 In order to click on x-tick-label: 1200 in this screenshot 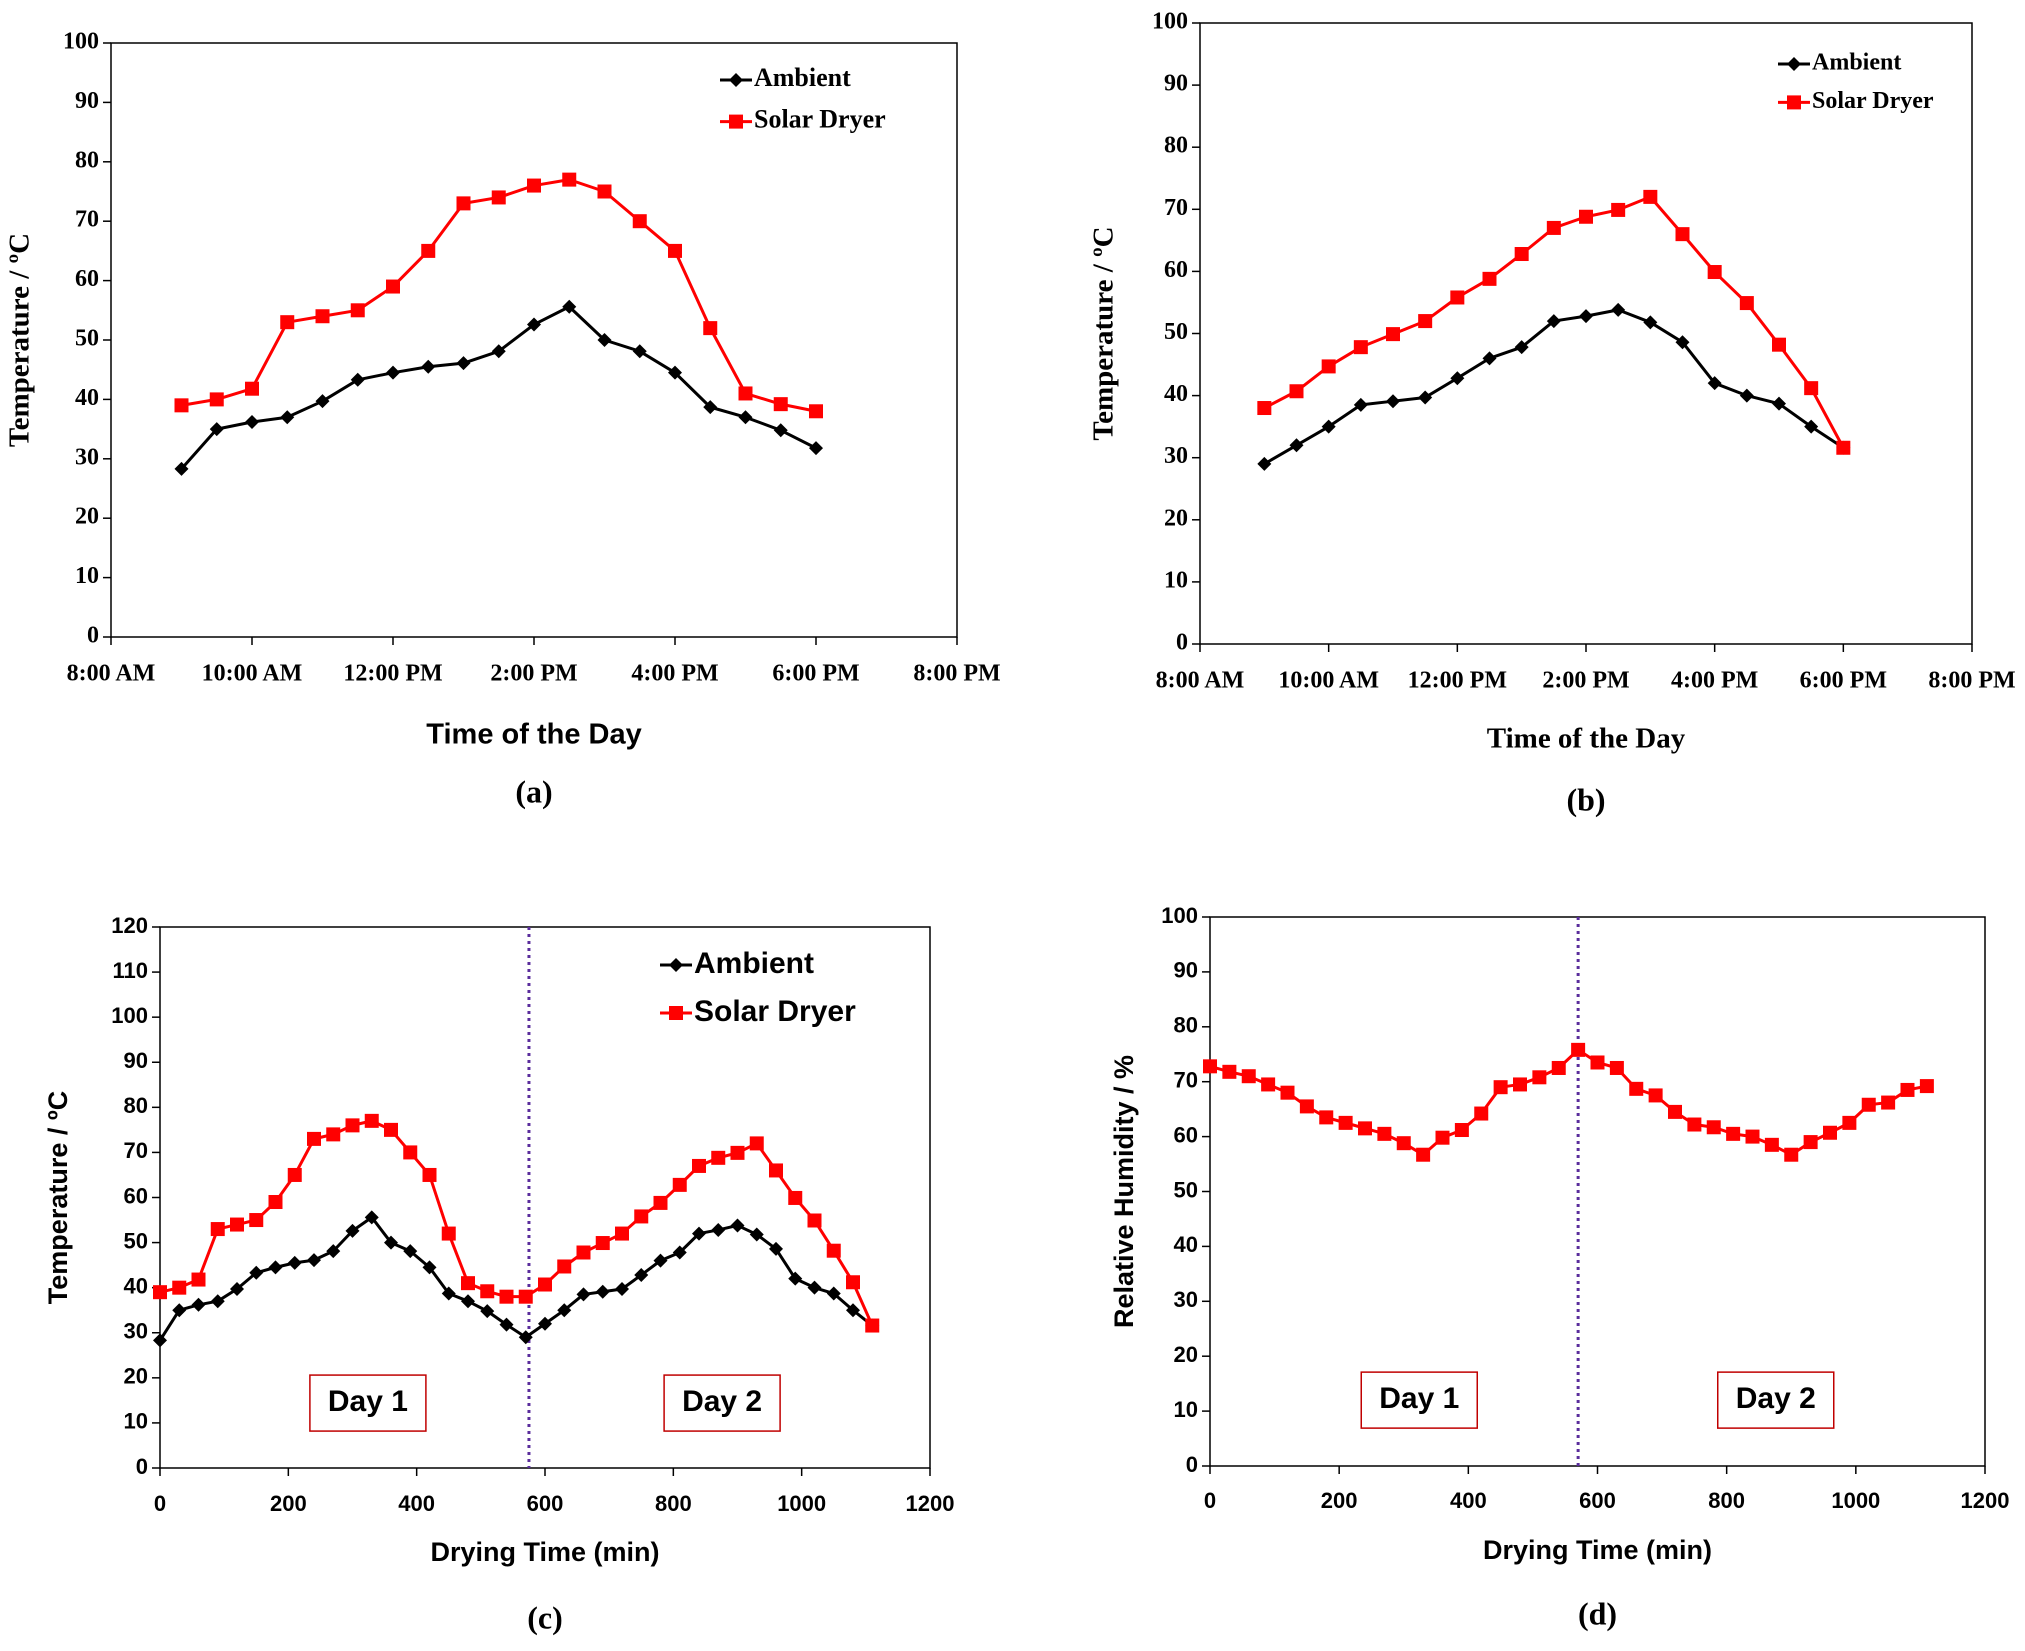, I will do `click(1985, 1500)`.